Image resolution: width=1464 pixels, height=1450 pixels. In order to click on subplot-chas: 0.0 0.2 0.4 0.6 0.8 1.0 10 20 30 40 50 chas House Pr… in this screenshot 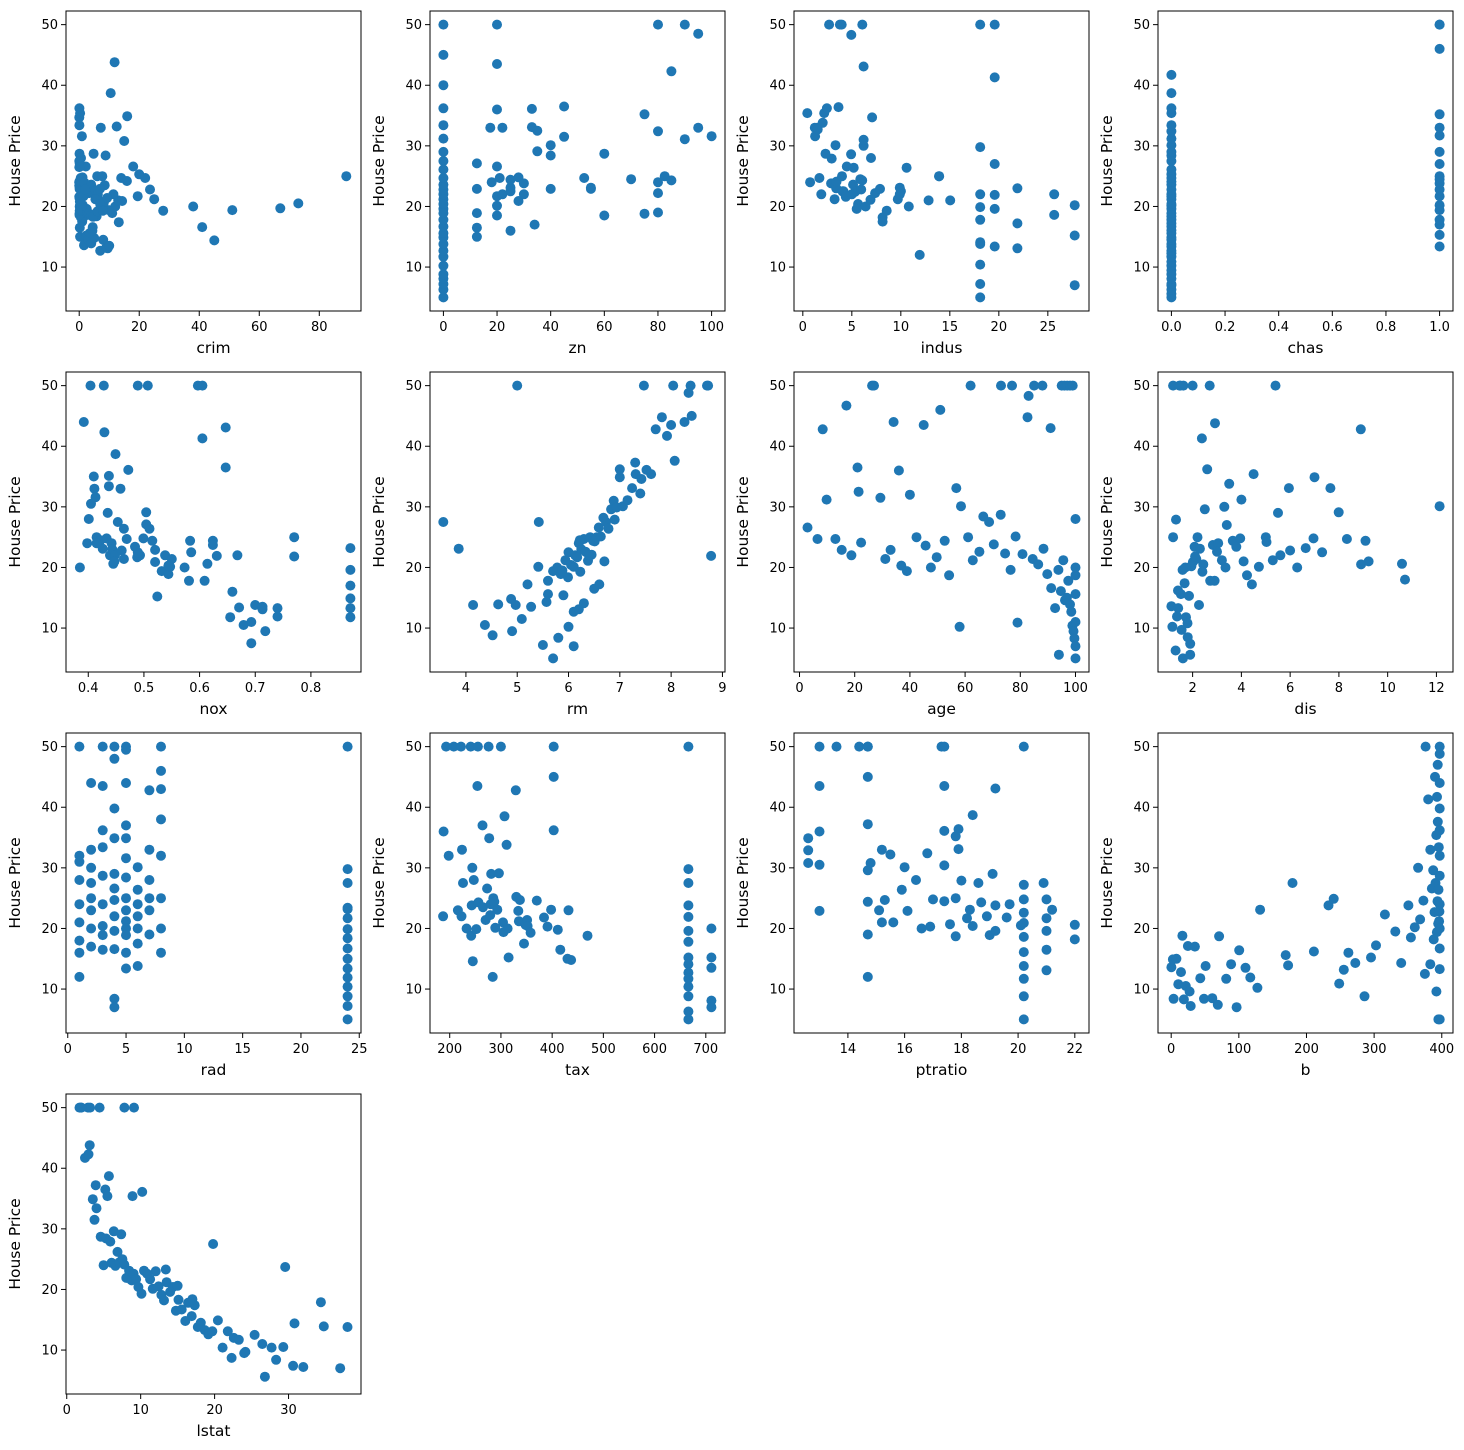, I will do `click(1276, 183)`.